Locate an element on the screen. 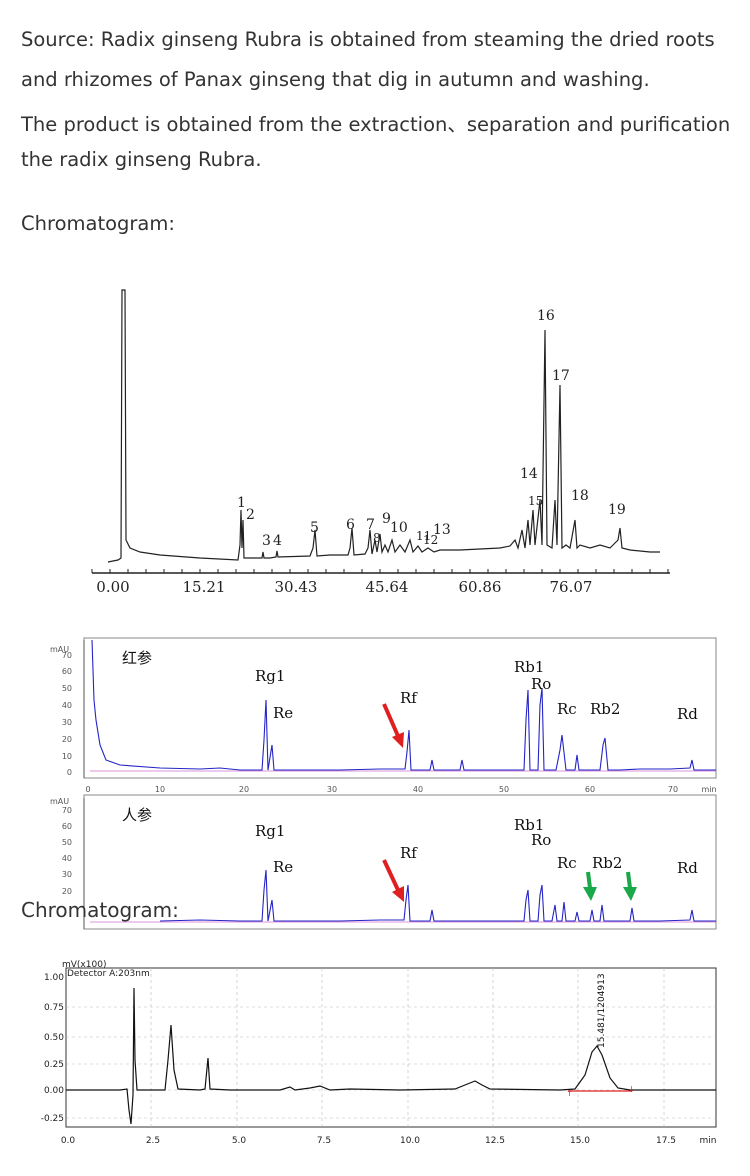  panel2-trace is located at coordinates (437, 895).